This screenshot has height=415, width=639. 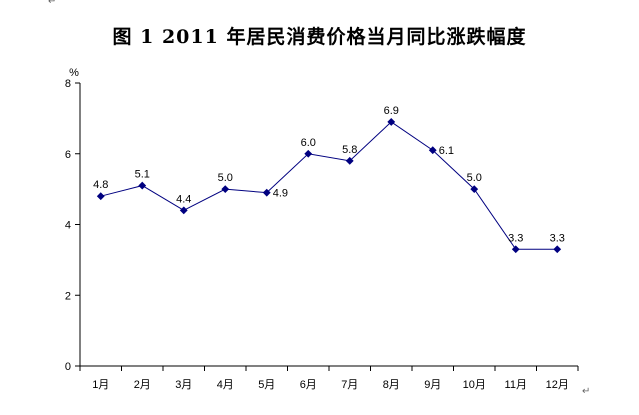 What do you see at coordinates (391, 385) in the screenshot?
I see `x-tick-label: 8月` at bounding box center [391, 385].